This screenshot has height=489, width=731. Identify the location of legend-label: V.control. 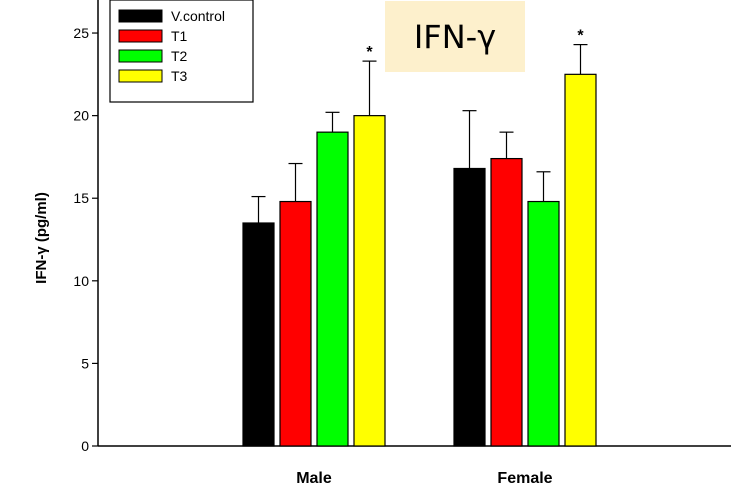
(198, 16).